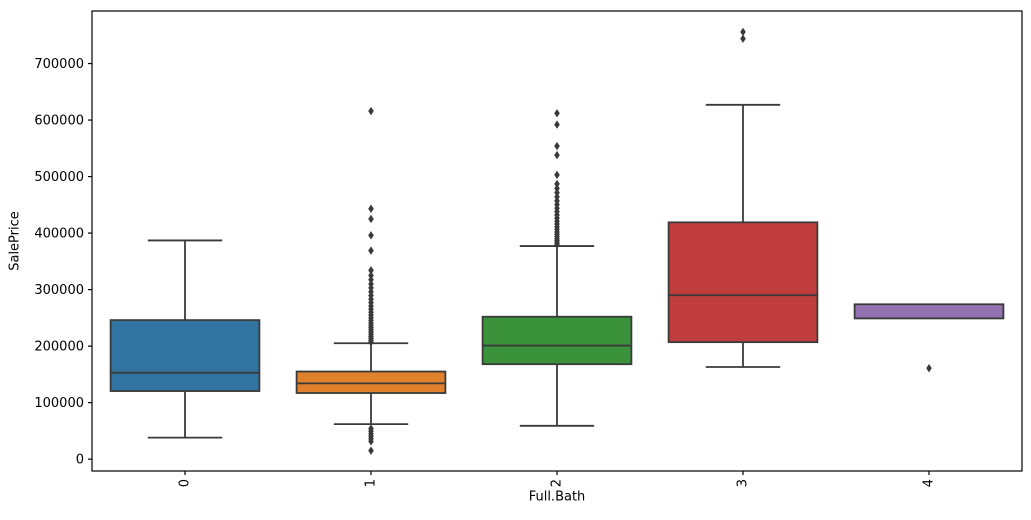 This screenshot has width=1031, height=520. Describe the element at coordinates (557, 497) in the screenshot. I see `x-axis-label: Full.Bath` at that location.